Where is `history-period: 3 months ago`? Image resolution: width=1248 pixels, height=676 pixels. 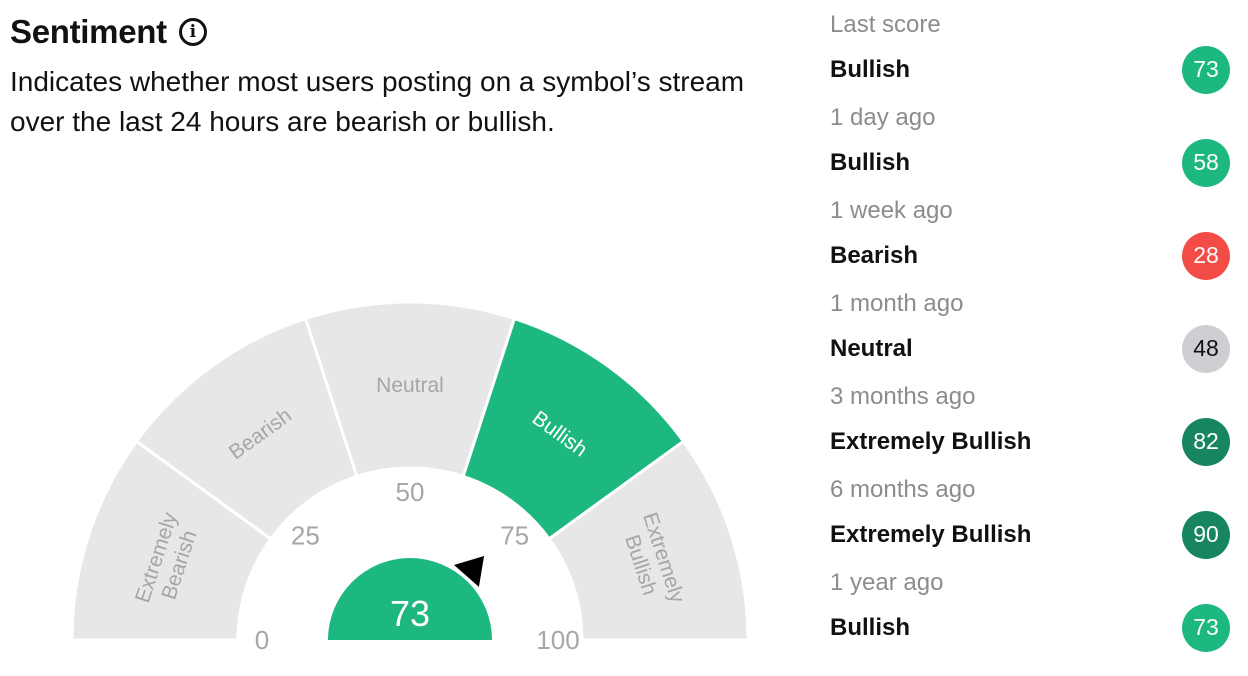
history-period: 3 months ago is located at coordinates (903, 396).